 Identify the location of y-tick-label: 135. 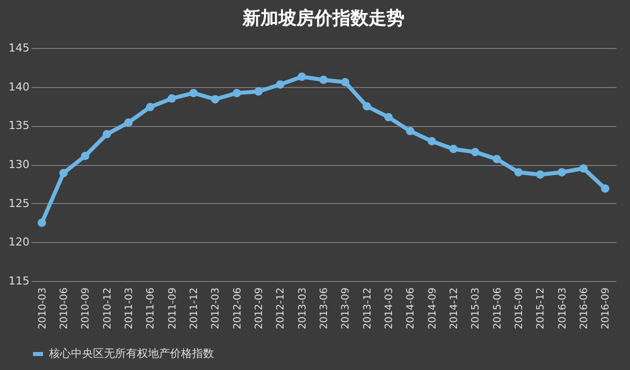
(19, 125).